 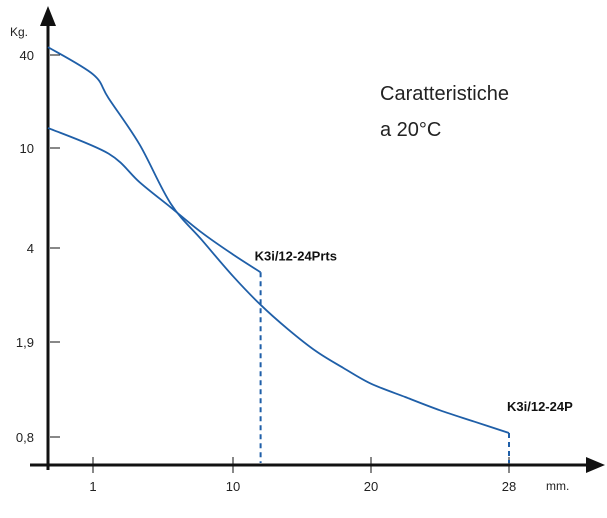 I want to click on x-axis-arrow, so click(x=595, y=465).